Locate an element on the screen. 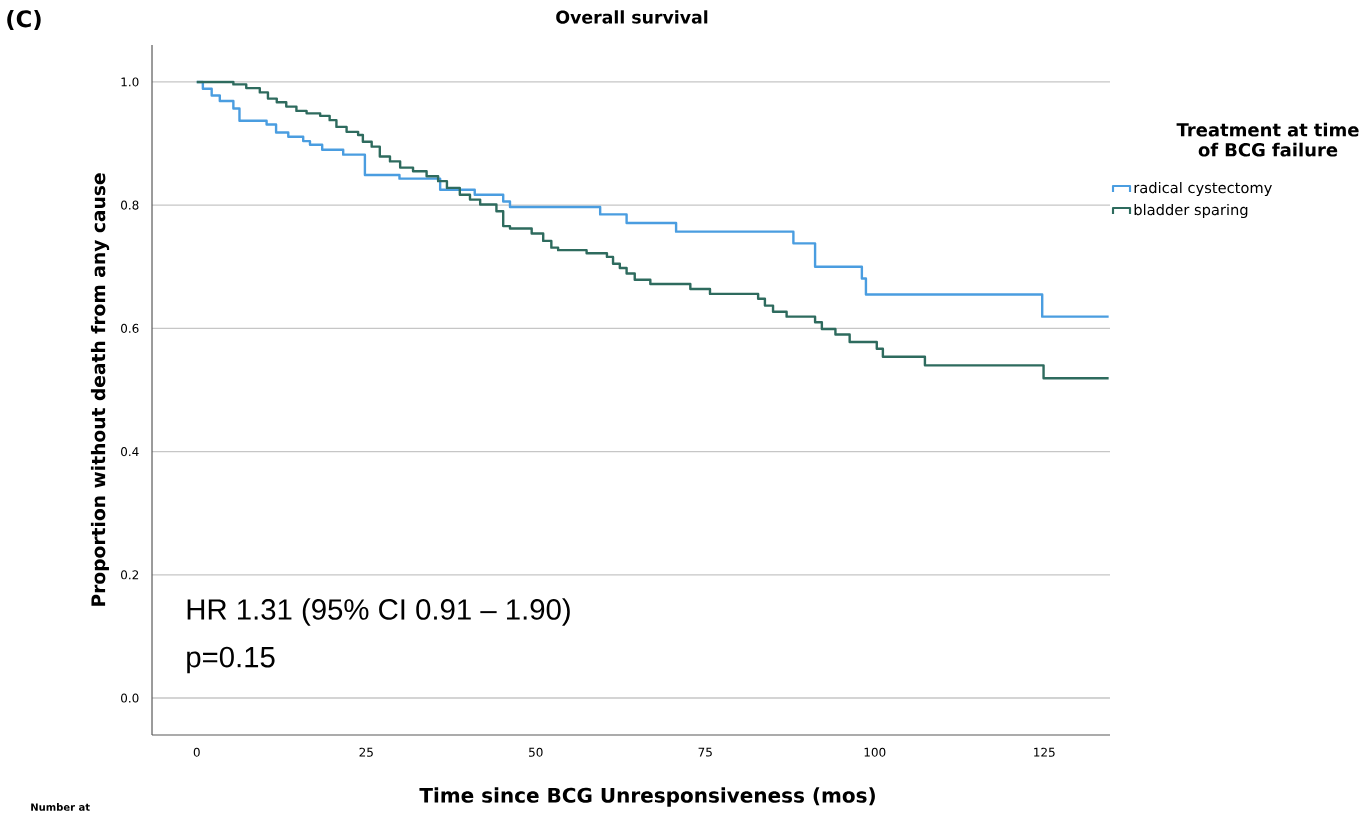 Image resolution: width=1366 pixels, height=816 pixels. x-tick-label: 75 is located at coordinates (705, 752).